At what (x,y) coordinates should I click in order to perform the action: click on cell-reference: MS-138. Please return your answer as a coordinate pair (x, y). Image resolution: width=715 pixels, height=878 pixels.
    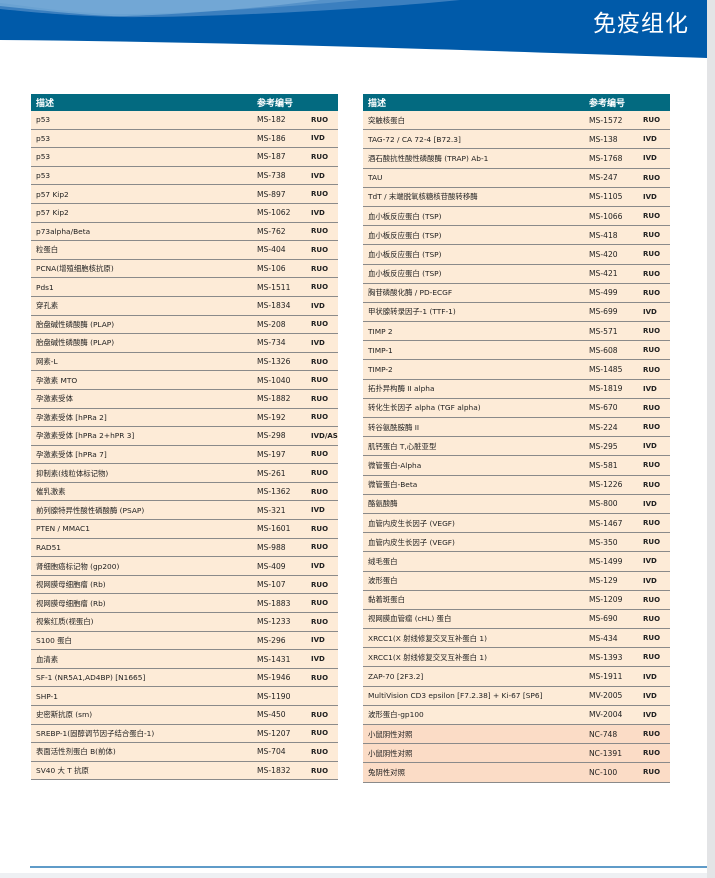
    Looking at the image, I should click on (611, 139).